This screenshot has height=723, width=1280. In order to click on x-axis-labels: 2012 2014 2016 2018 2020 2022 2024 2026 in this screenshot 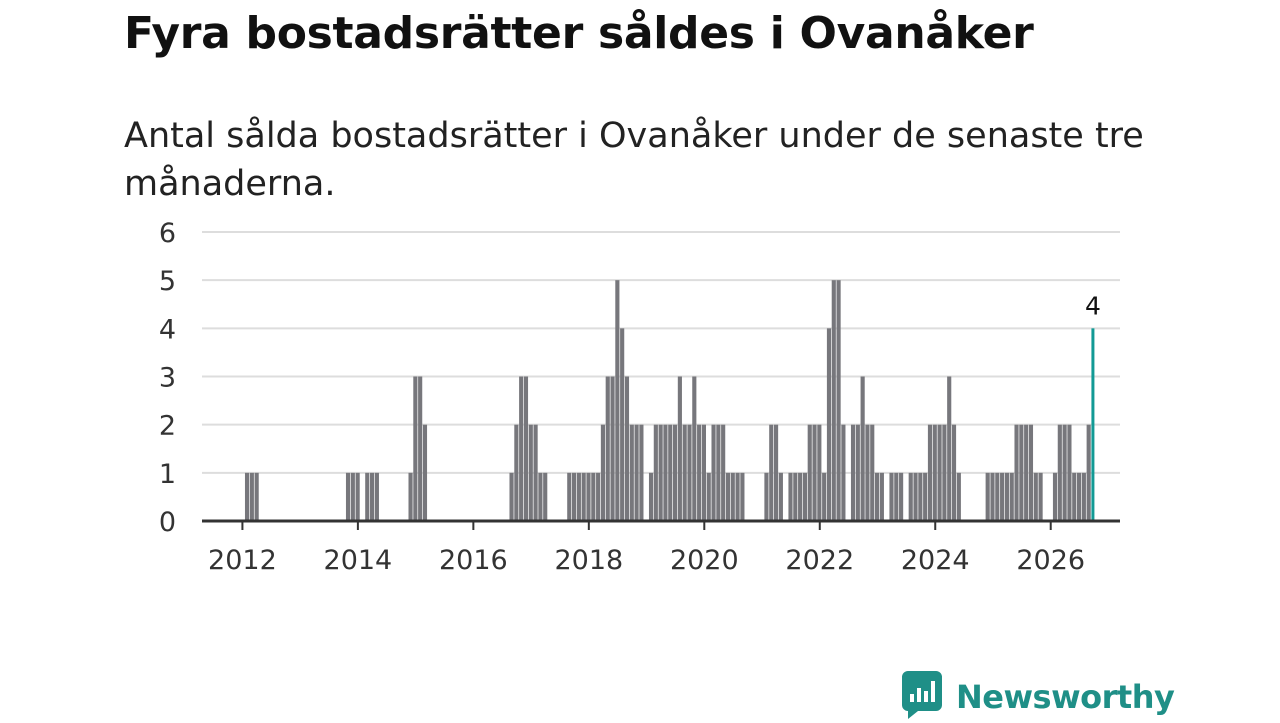, I will do `click(646, 560)`.